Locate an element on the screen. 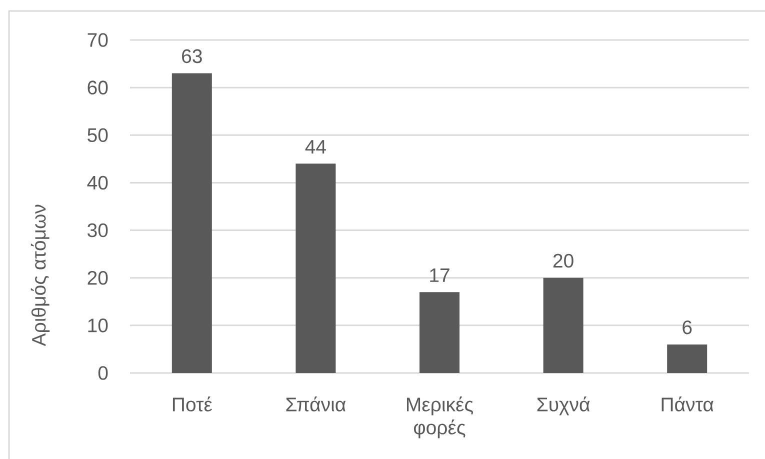 This screenshot has height=459, width=765. y-tick-label: 40 is located at coordinates (97, 183).